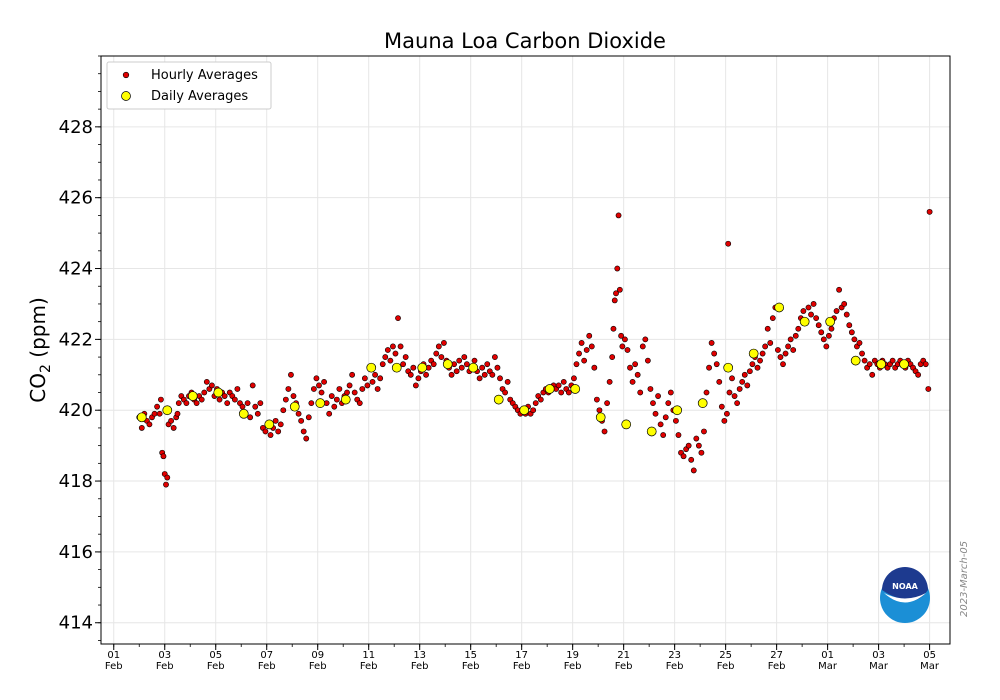 This screenshot has width=1000, height=700. I want to click on x-tick-label-day: 01, so click(827, 655).